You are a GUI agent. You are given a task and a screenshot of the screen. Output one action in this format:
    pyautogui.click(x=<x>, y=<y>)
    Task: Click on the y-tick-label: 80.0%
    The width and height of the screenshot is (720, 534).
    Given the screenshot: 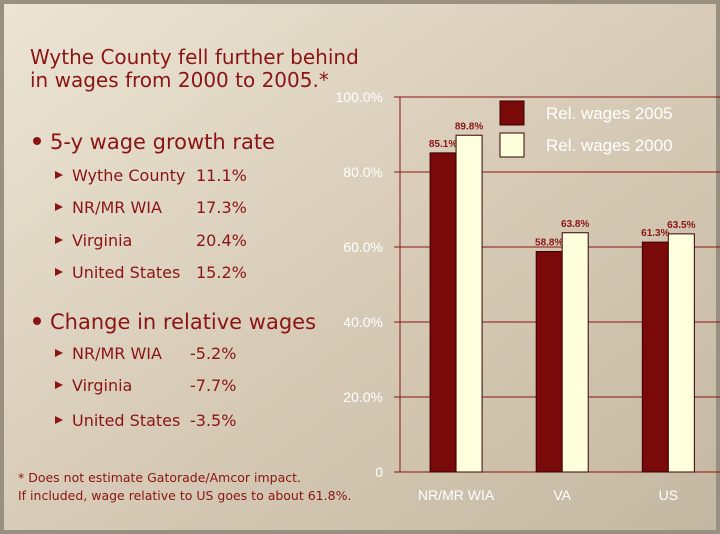 What is the action you would take?
    pyautogui.click(x=363, y=172)
    